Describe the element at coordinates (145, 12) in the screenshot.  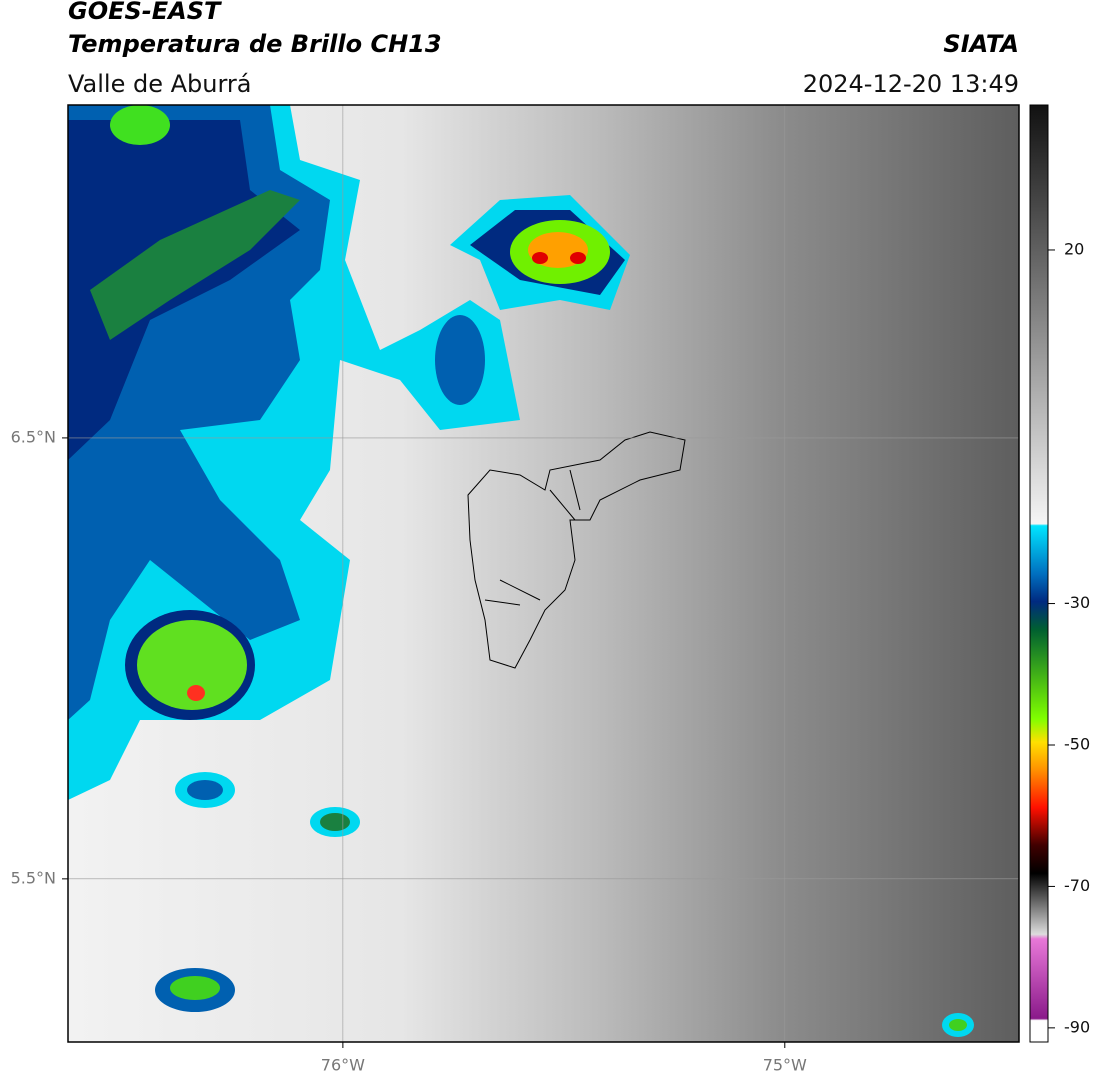
I see `title: GOES-EAST` at that location.